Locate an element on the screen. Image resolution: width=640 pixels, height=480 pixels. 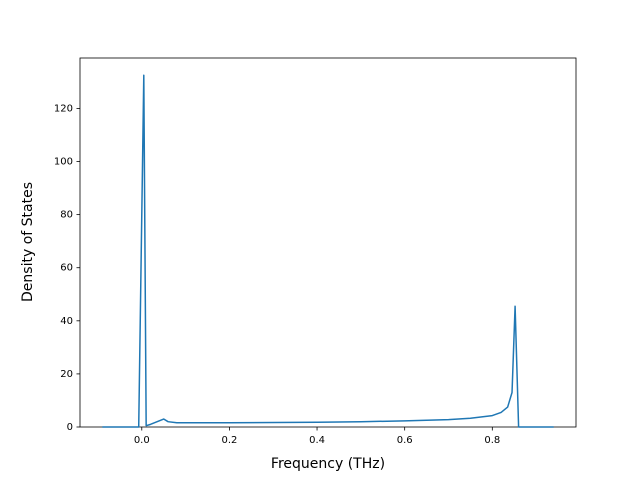
y-tick-label: 120 is located at coordinates (63, 108).